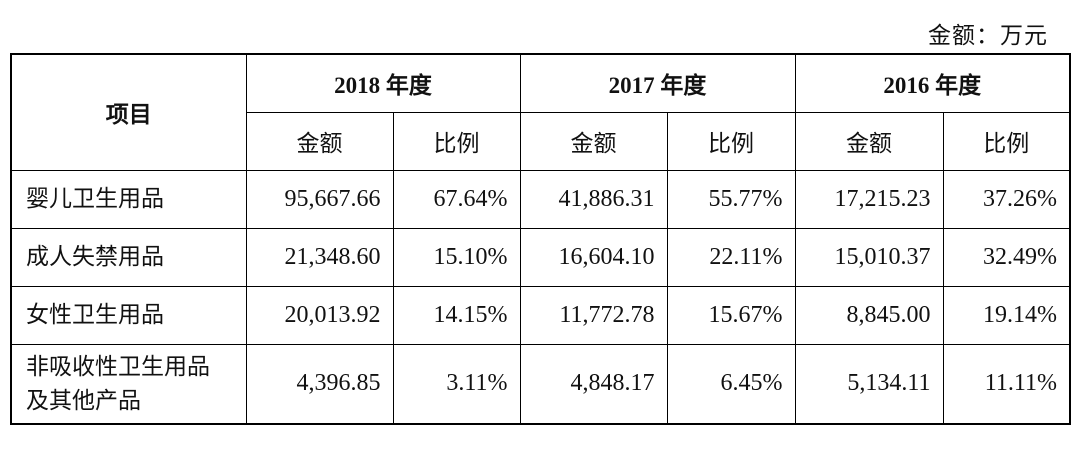 This screenshot has height=460, width=1080. What do you see at coordinates (128, 384) in the screenshot?
I see `row-label: 非吸收性卫生用品 及其他产品` at bounding box center [128, 384].